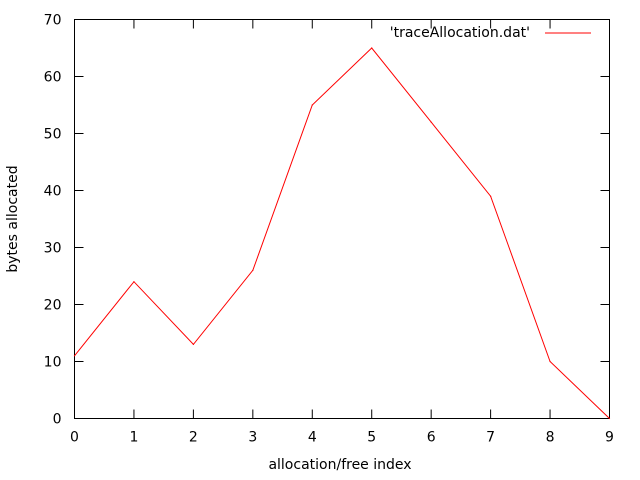 The width and height of the screenshot is (640, 480). I want to click on x-tick-label: 2, so click(193, 438).